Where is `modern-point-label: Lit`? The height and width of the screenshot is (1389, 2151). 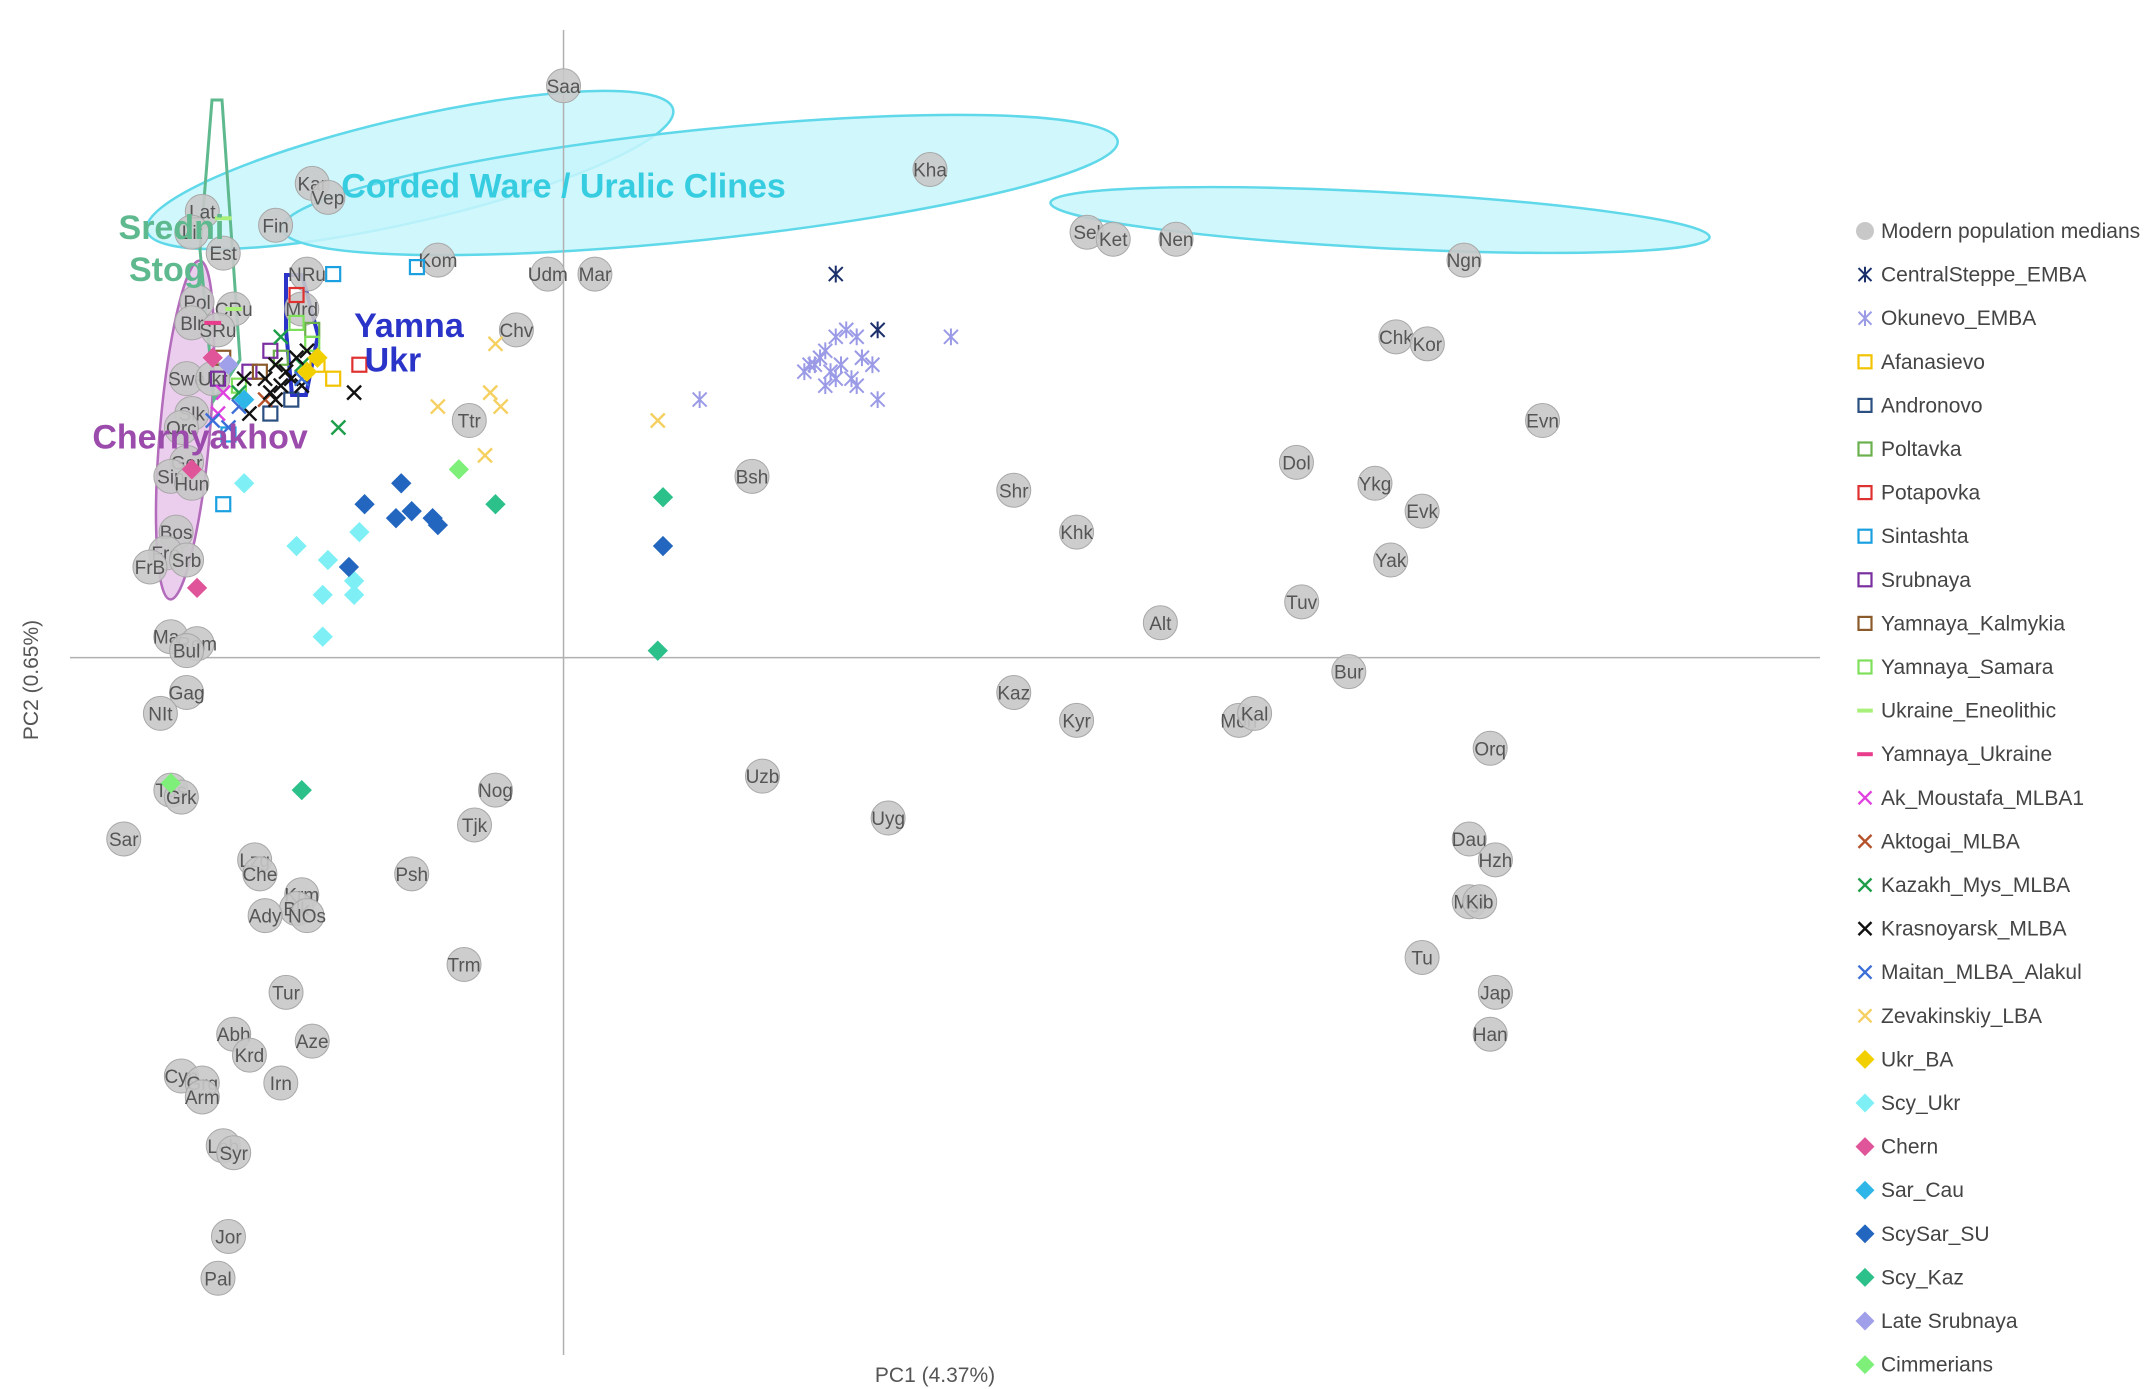 modern-point-label: Lit is located at coordinates (192, 233).